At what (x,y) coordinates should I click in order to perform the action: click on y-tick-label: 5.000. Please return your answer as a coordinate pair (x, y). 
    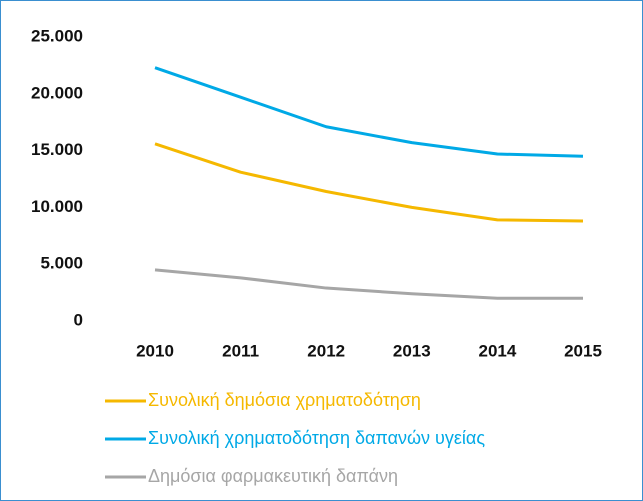
    Looking at the image, I should click on (61, 263).